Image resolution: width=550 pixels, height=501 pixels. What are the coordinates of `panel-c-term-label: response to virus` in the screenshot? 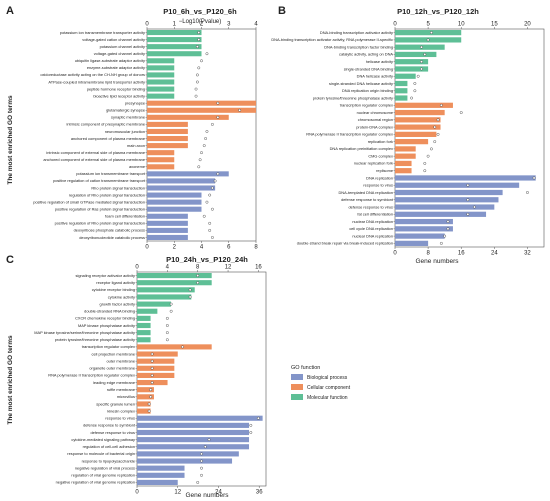 It's located at (120, 418).